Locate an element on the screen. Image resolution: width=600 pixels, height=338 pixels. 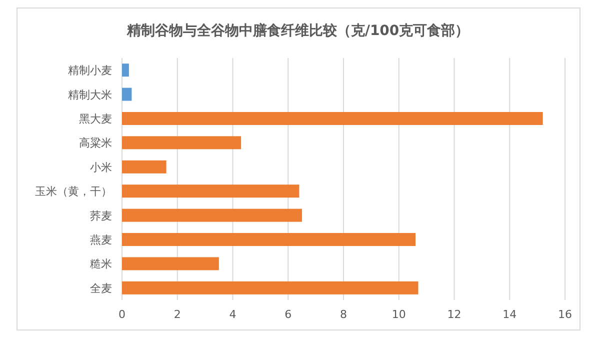
y-tick-label: 玉米（黄，干） is located at coordinates (73, 191).